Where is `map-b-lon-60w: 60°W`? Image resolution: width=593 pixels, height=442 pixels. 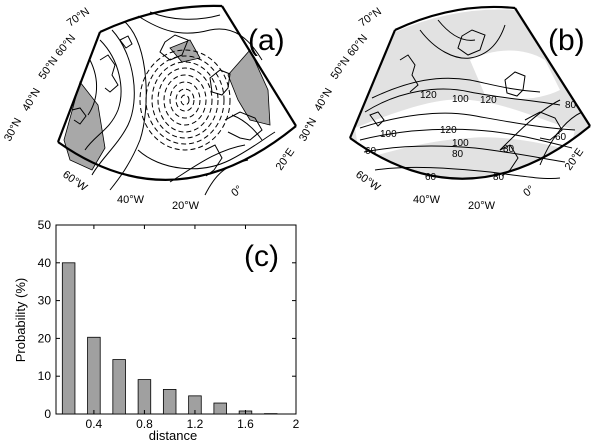 map-b-lon-60w: 60°W is located at coordinates (368, 182).